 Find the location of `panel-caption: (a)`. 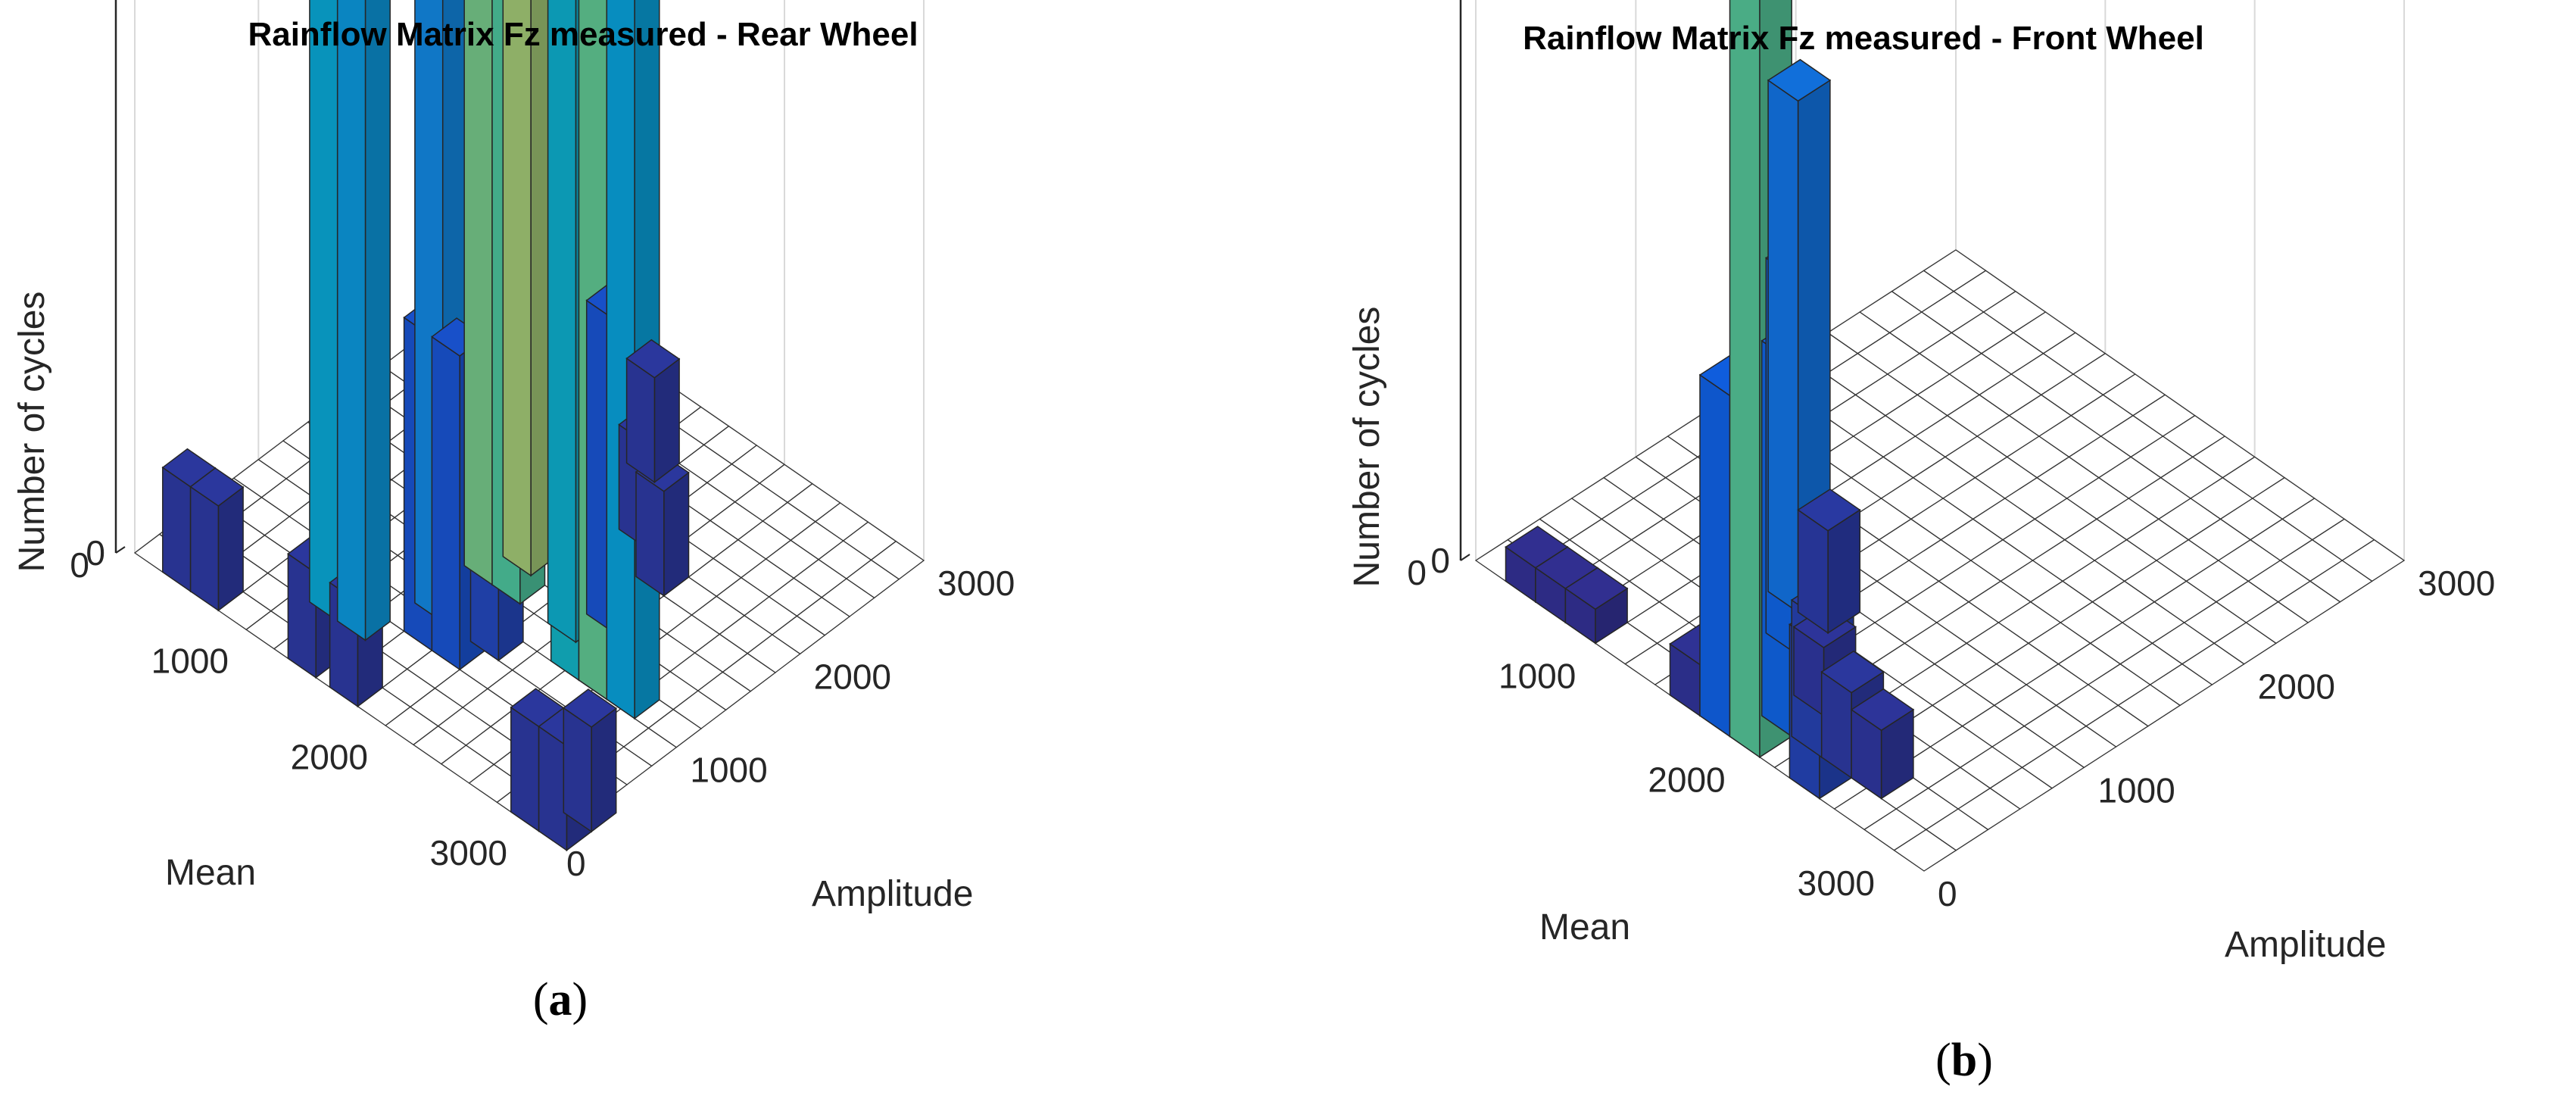

panel-caption: (a) is located at coordinates (560, 1000).